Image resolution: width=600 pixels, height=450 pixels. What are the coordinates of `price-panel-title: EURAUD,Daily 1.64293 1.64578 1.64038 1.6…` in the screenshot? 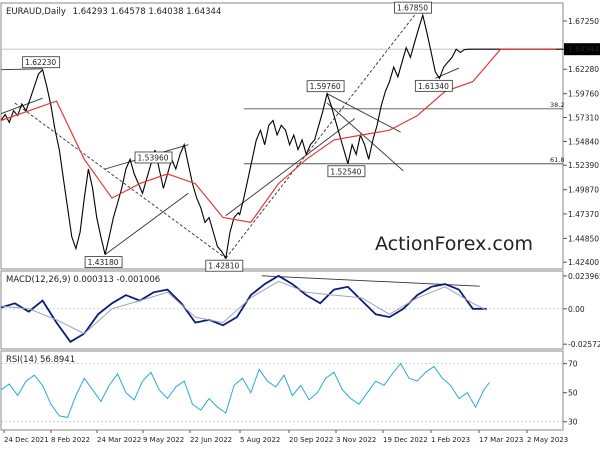 It's located at (113, 12).